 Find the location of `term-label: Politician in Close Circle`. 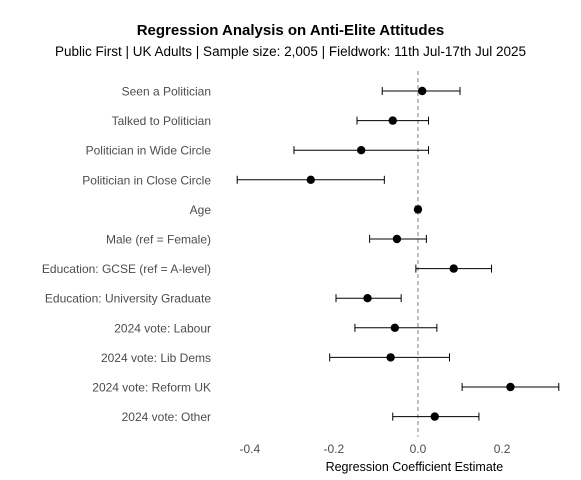

term-label: Politician in Close Circle is located at coordinates (146, 180).